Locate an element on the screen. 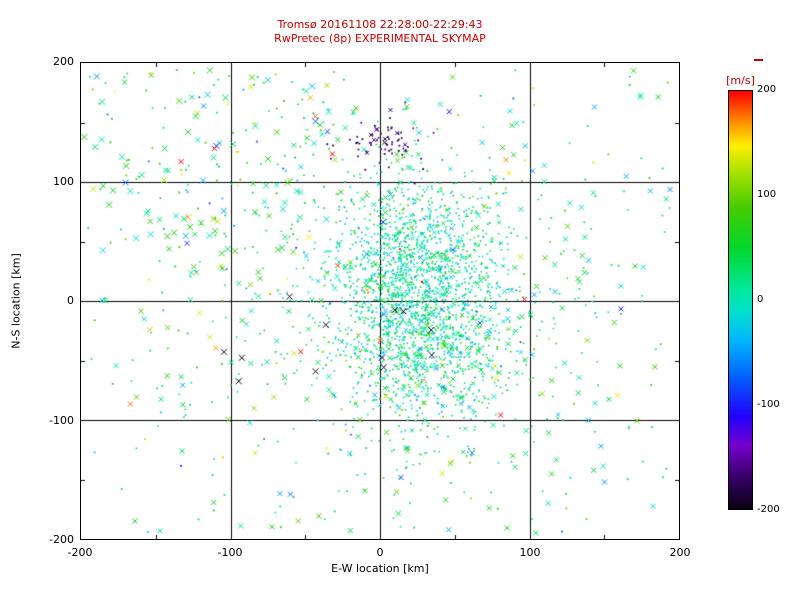  colorbar is located at coordinates (740, 300).